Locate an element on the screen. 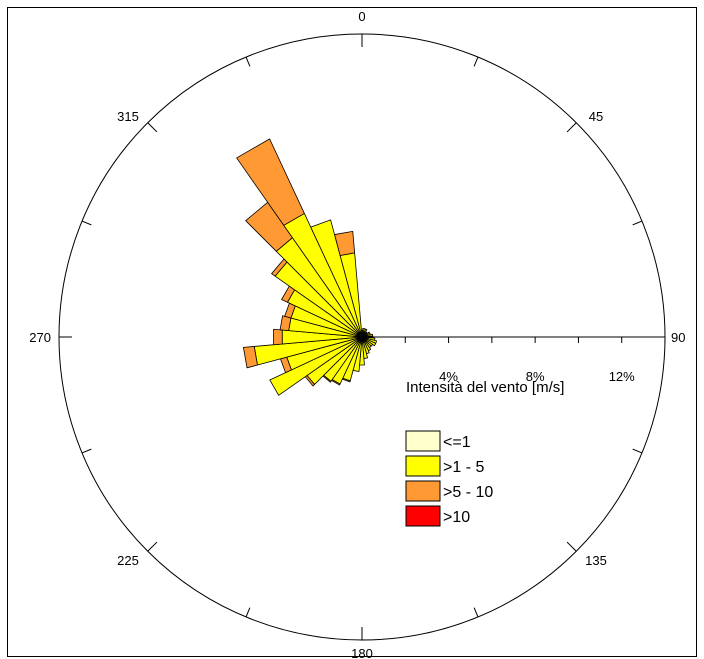 This screenshot has height=659, width=704. radial-tick-label: 4% is located at coordinates (448, 376).